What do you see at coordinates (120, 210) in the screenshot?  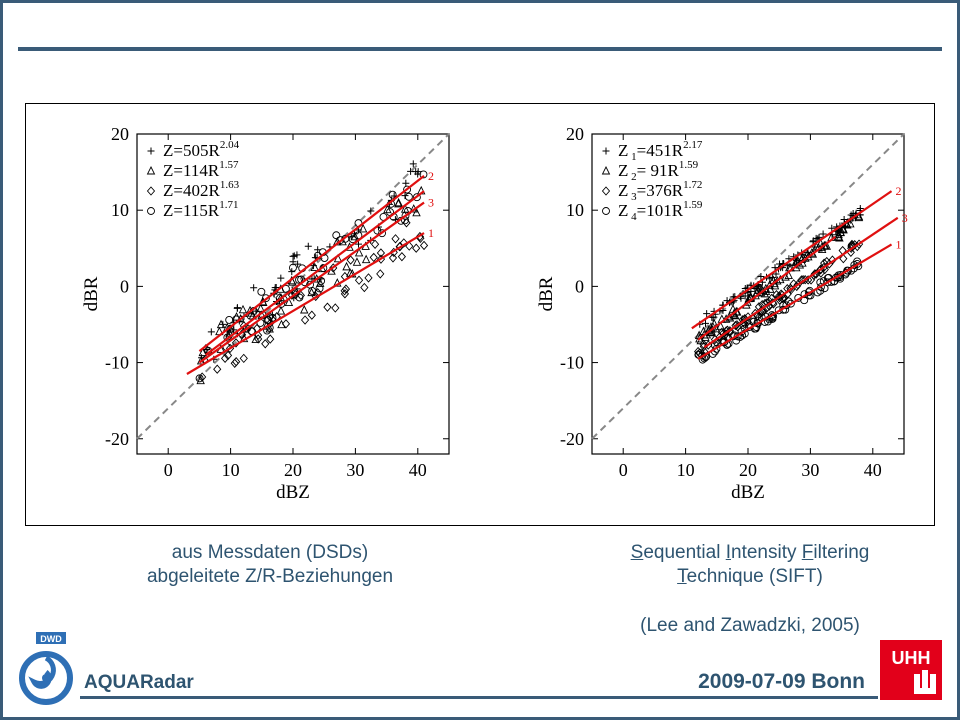 I see `y-tick-label: 10` at bounding box center [120, 210].